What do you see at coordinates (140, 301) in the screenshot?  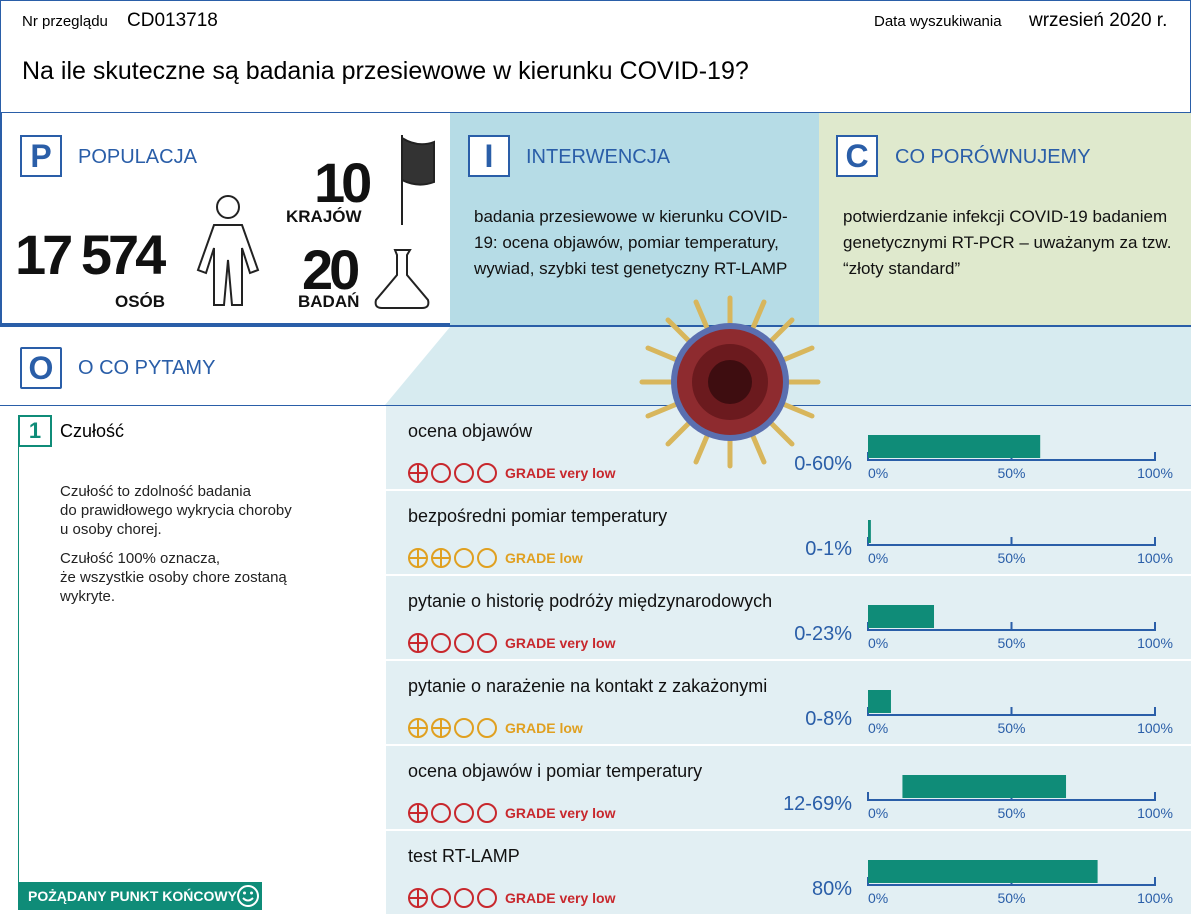 I see `people-label: OSÓB` at bounding box center [140, 301].